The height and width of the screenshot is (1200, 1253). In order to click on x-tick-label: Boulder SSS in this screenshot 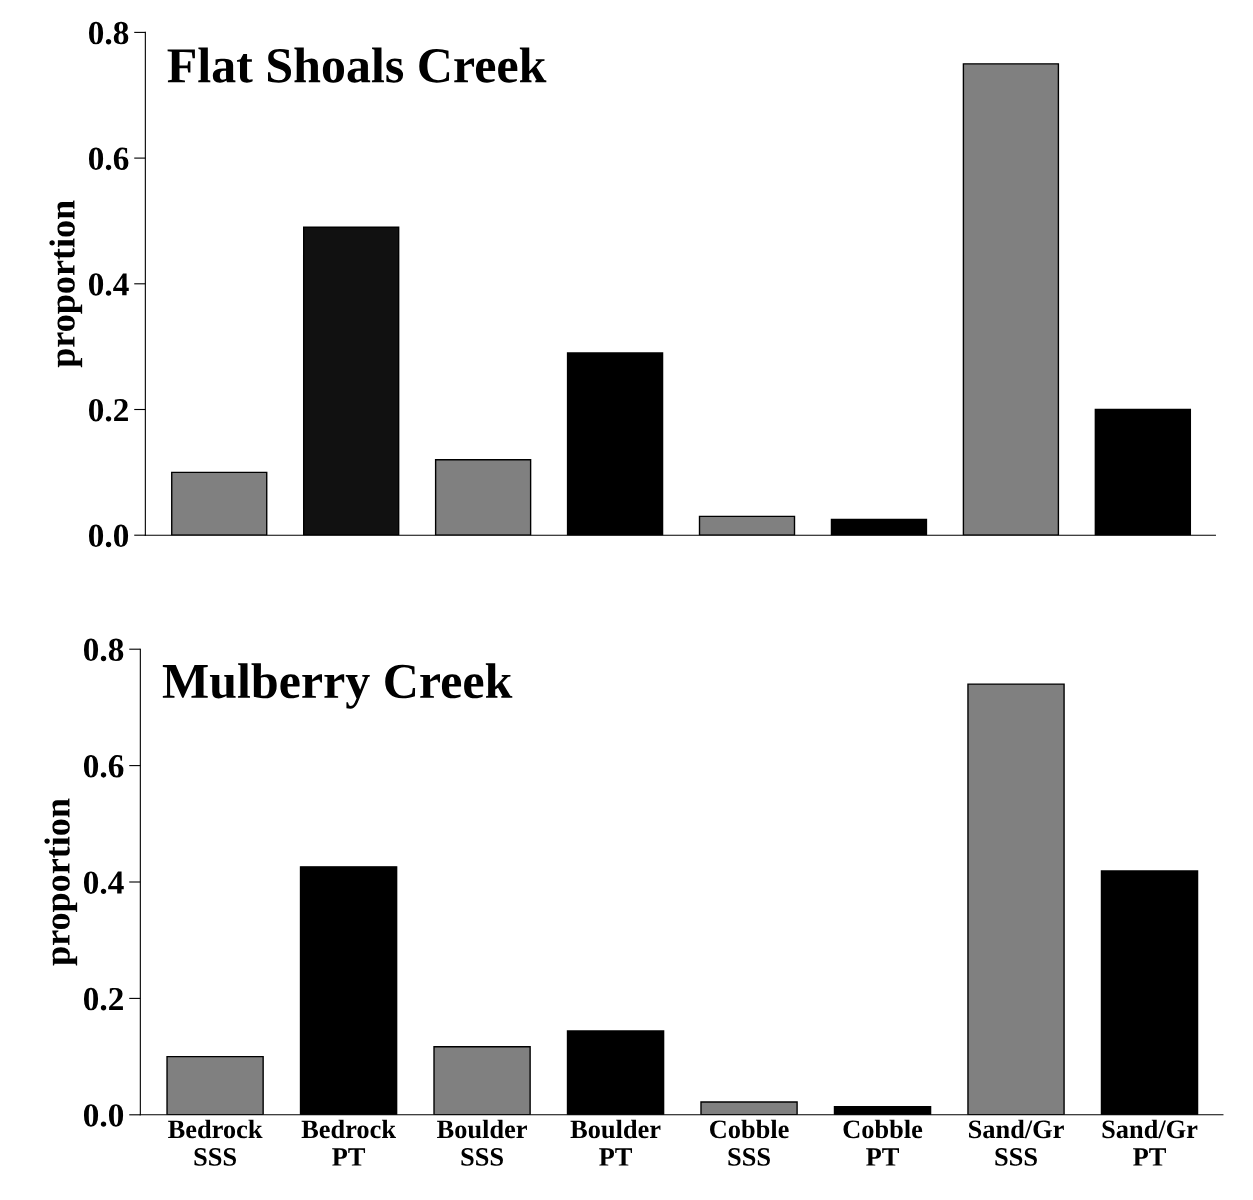, I will do `click(482, 1142)`.